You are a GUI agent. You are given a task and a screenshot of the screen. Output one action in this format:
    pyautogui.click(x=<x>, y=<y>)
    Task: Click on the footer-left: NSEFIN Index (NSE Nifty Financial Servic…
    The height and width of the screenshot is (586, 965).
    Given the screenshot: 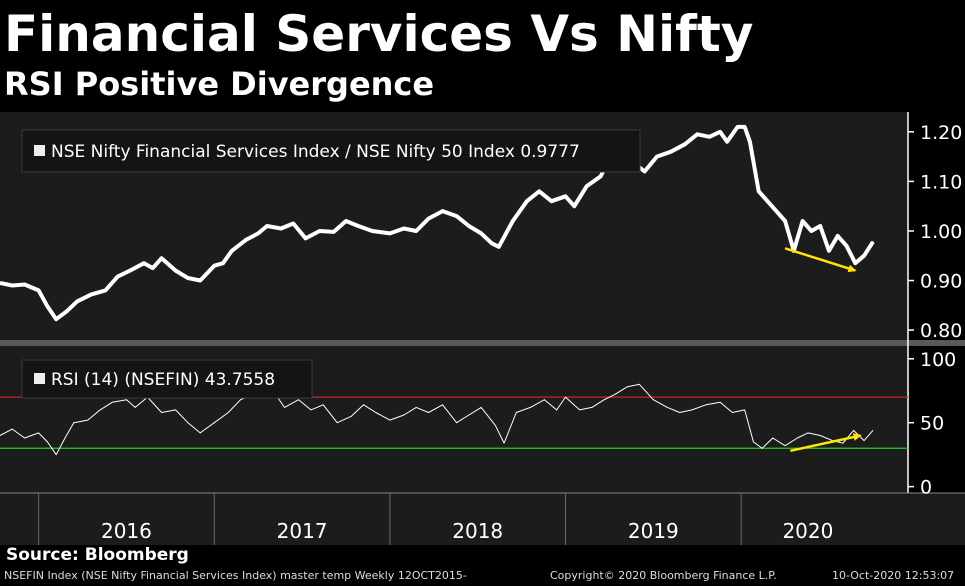 What is the action you would take?
    pyautogui.click(x=235, y=575)
    